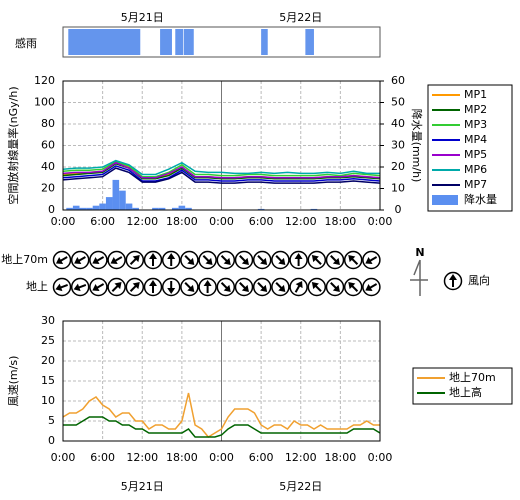 This screenshot has height=500, width=520. I want to click on y2-tick-label: 30, so click(398, 145).